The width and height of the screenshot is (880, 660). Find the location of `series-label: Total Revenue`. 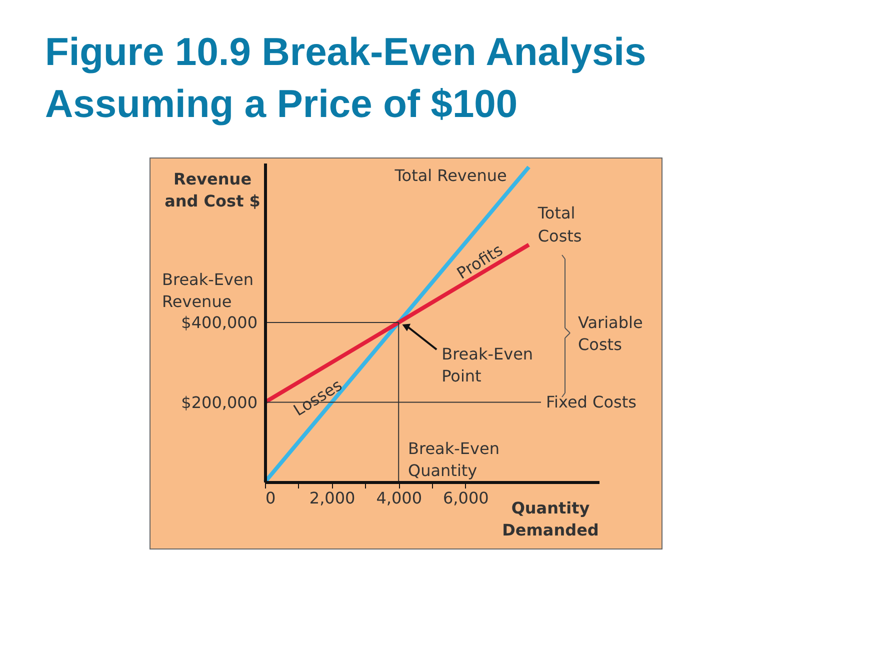

series-label: Total Revenue is located at coordinates (450, 175).